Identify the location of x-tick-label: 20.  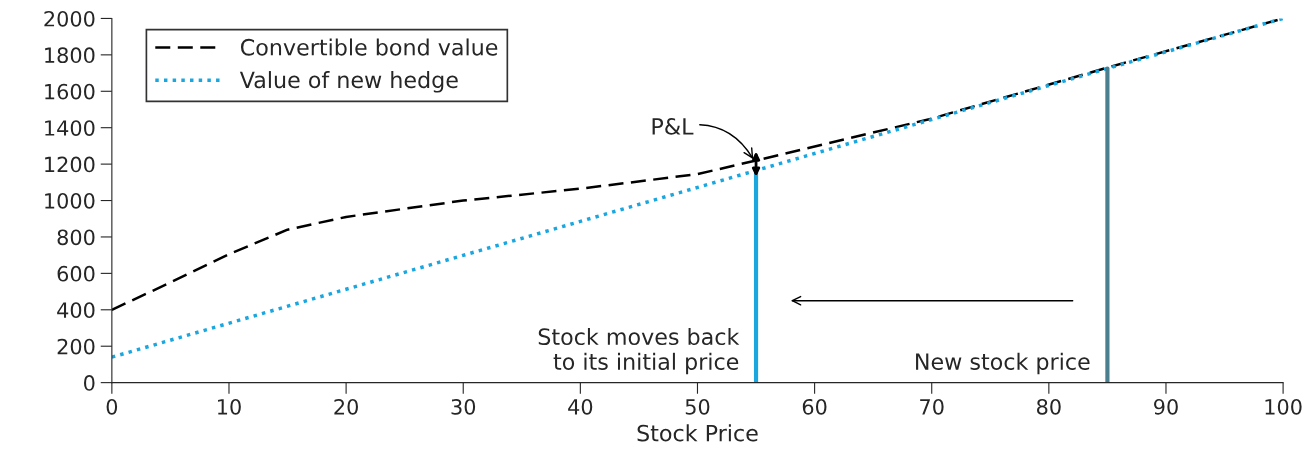
(346, 406).